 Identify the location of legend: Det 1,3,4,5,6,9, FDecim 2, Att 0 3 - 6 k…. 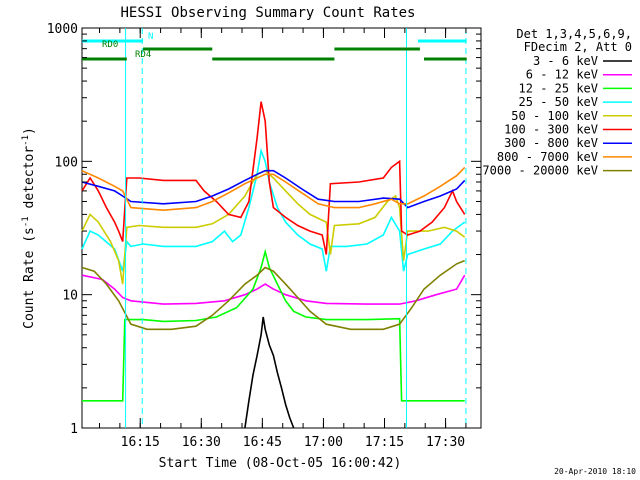
(557, 102).